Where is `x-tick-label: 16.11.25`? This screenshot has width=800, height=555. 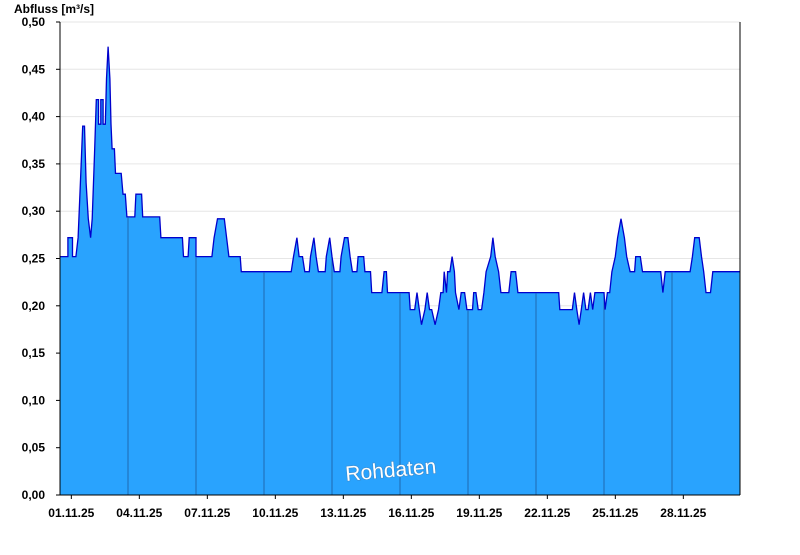
x-tick-label: 16.11.25 is located at coordinates (411, 513).